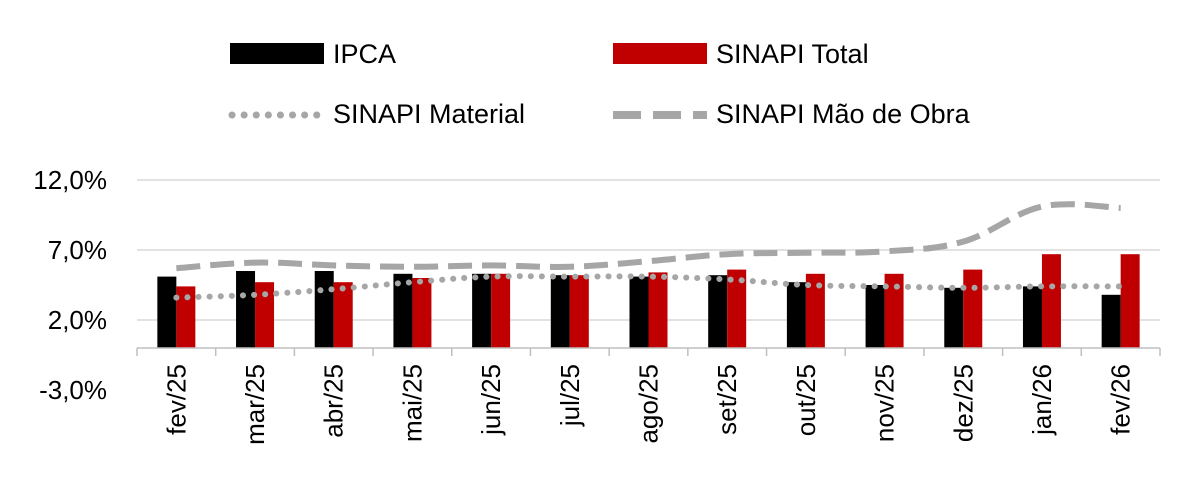 The image size is (1200, 486). I want to click on line-sinapi-material, so click(648, 287).